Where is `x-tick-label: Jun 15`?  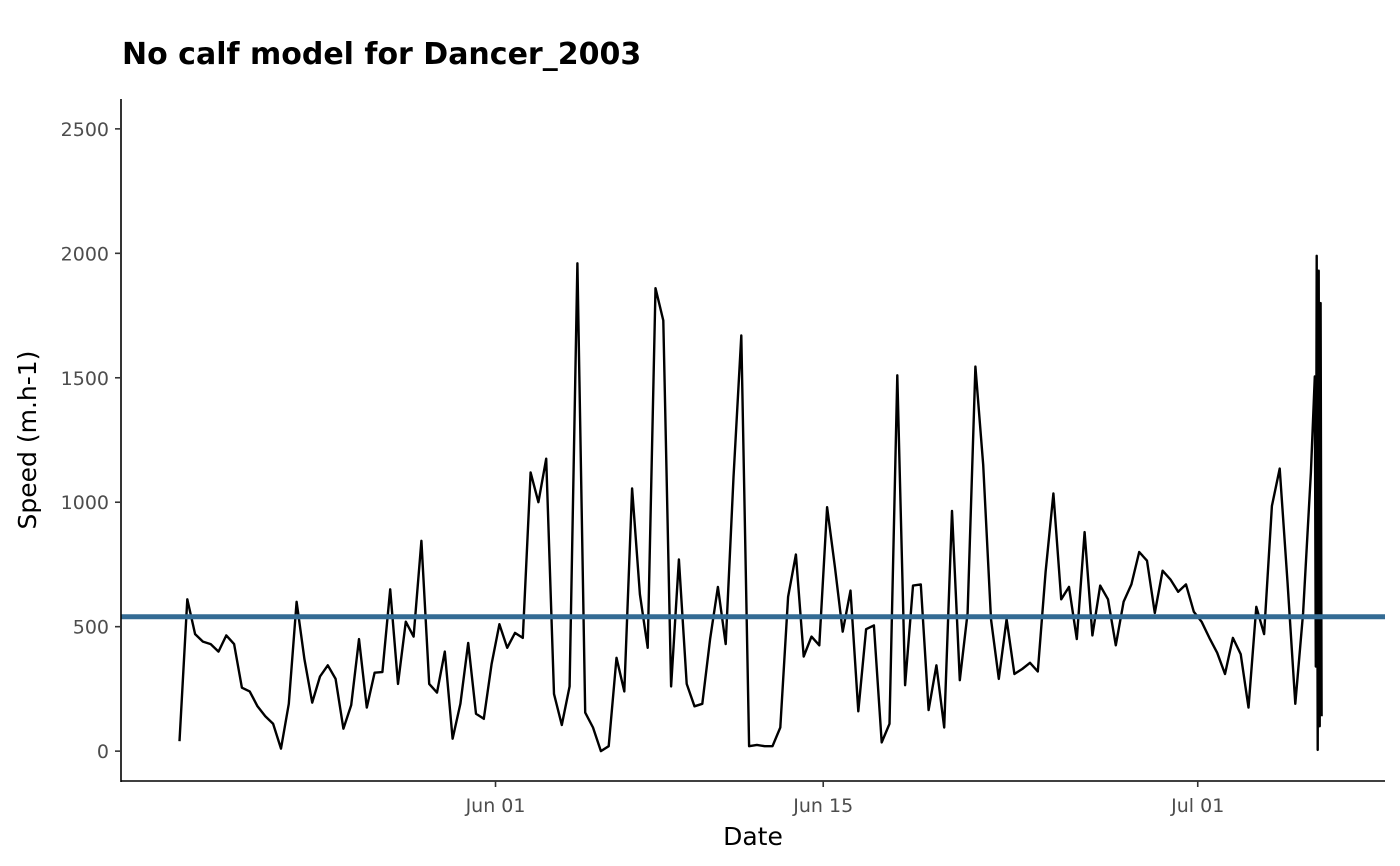 x-tick-label: Jun 15 is located at coordinates (822, 806).